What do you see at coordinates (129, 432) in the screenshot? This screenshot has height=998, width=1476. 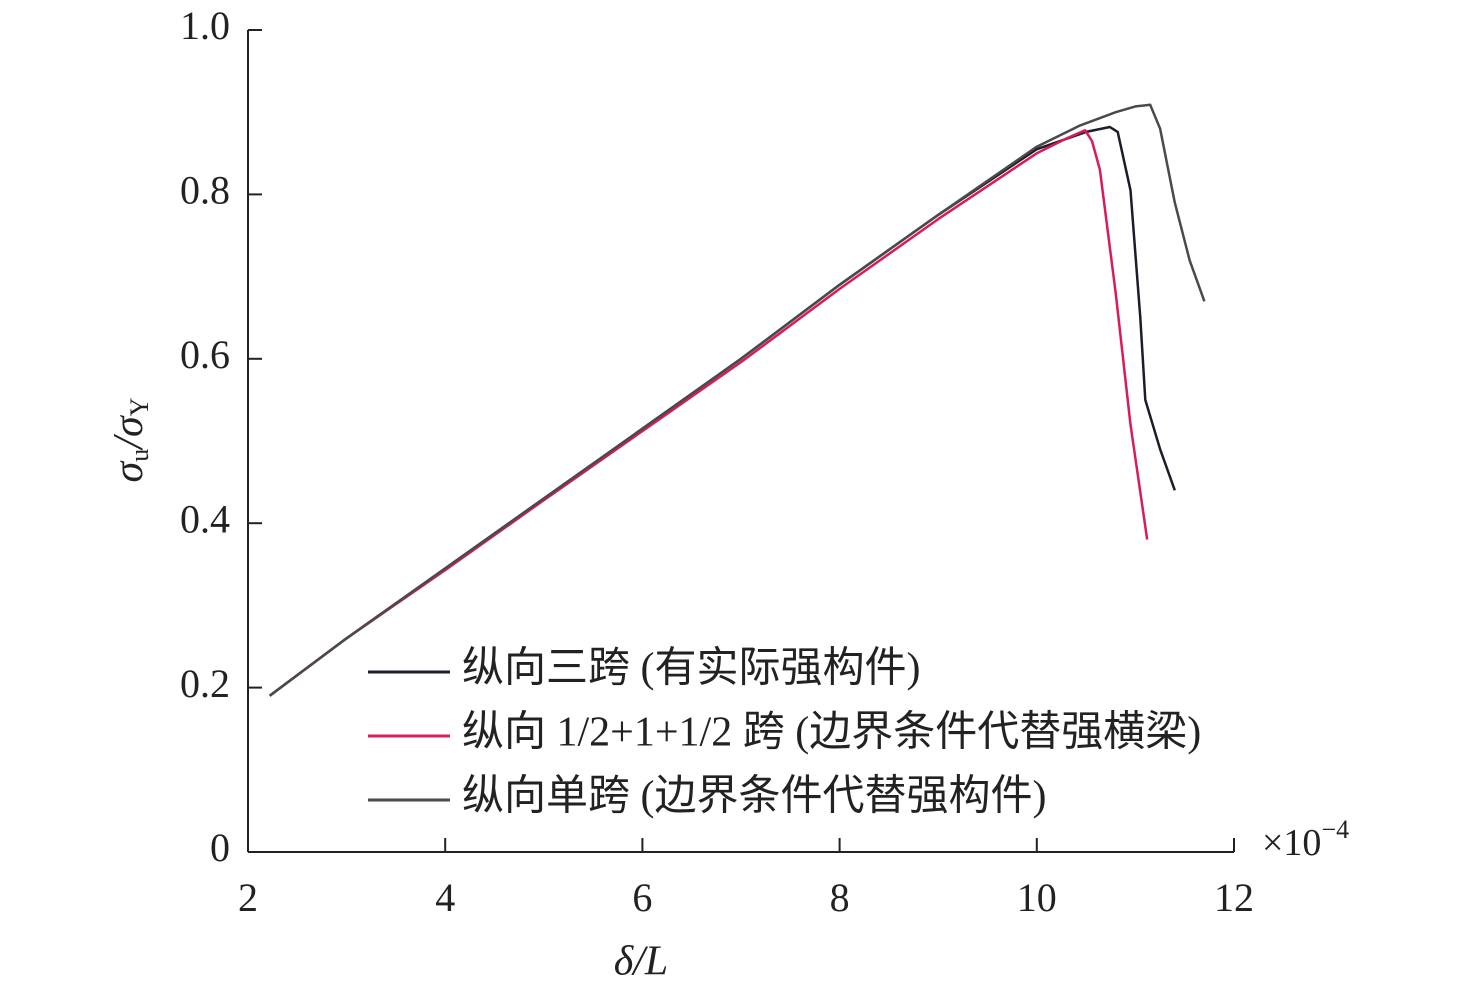 I see `y-label-symbol: /σ` at bounding box center [129, 432].